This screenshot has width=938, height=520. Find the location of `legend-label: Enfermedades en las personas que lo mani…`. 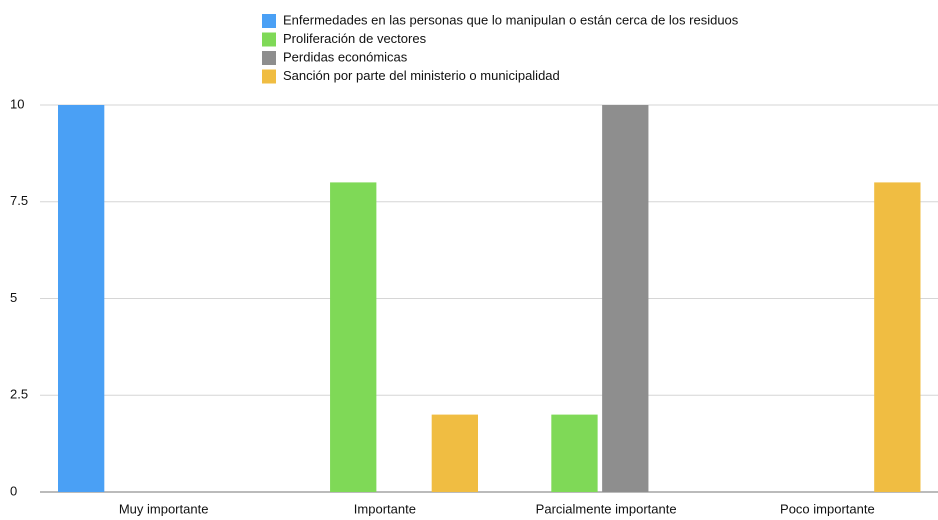

legend-label: Enfermedades en las personas que lo mani… is located at coordinates (511, 19).